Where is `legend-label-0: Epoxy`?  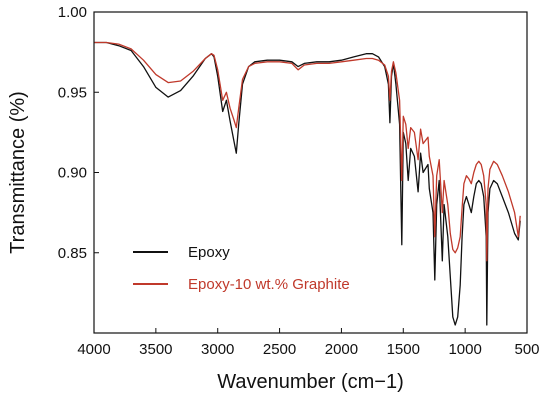
legend-label-0: Epoxy is located at coordinates (209, 252).